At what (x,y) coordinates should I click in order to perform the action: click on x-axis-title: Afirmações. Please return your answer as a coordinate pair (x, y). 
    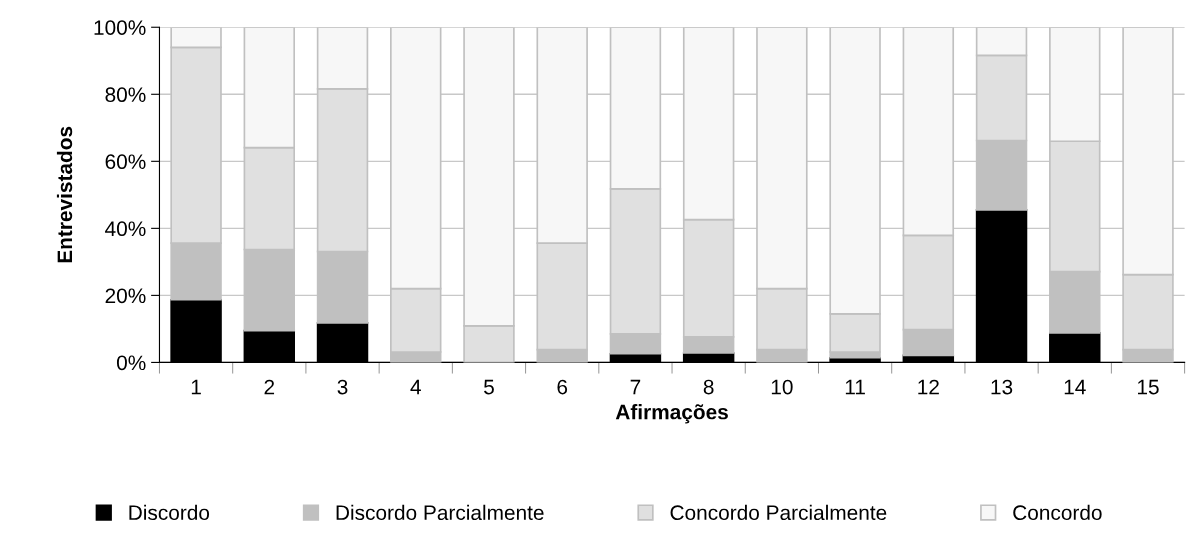
    Looking at the image, I should click on (671, 414).